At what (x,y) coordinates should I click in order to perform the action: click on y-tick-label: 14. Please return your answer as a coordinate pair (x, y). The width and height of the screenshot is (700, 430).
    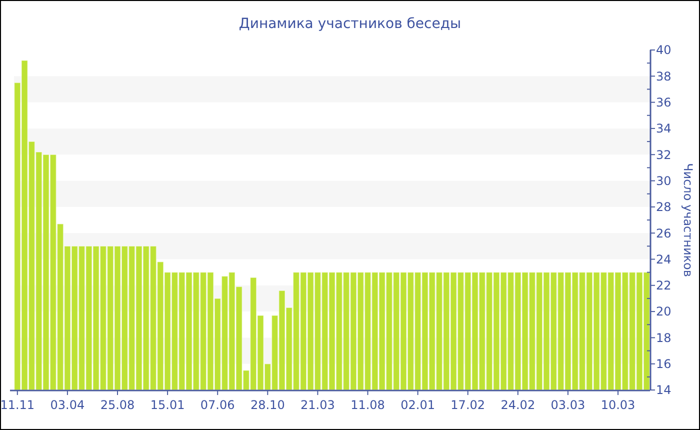
    Looking at the image, I should click on (664, 390).